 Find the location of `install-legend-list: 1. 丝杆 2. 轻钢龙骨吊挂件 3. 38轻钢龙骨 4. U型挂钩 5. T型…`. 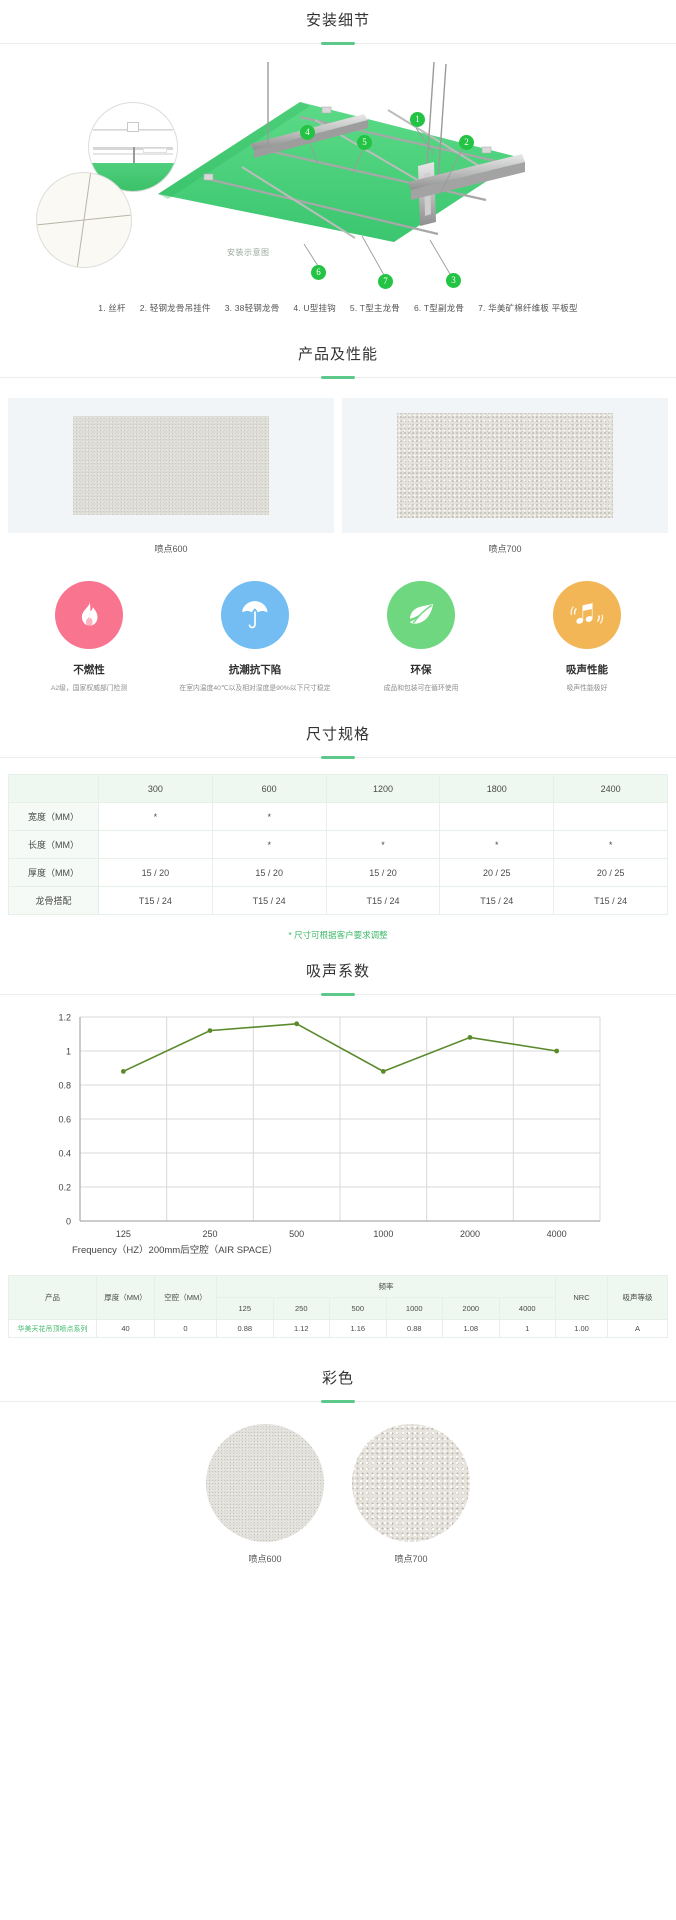

install-legend-list: 1. 丝杆 2. 轻钢龙骨吊挂件 3. 38轻钢龙骨 4. U型挂钩 5. T型… is located at coordinates (338, 304).